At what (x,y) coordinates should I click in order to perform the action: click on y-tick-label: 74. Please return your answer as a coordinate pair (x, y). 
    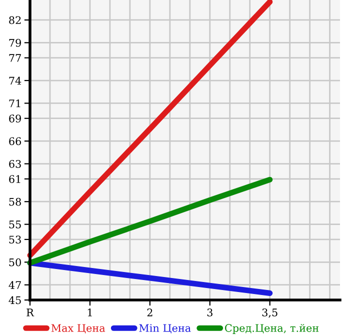
    Looking at the image, I should click on (15, 80).